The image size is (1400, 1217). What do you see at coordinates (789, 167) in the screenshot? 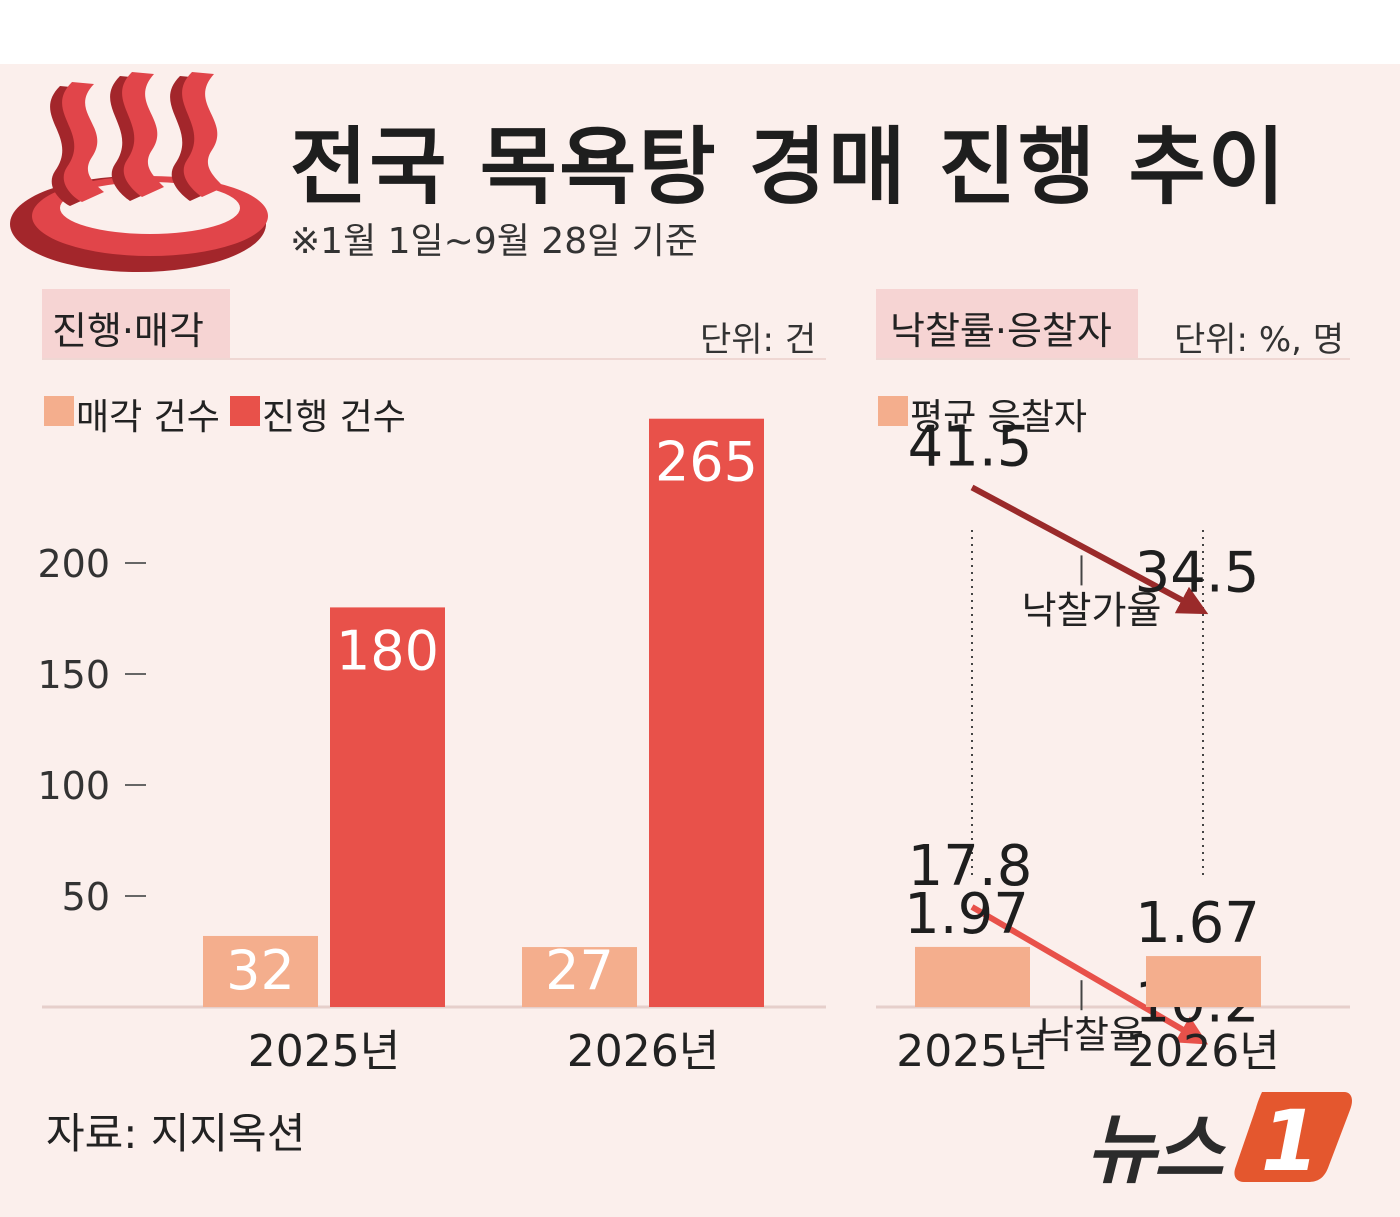
I see `page-title: 전국 목욕탕 경매 진행 추이` at bounding box center [789, 167].